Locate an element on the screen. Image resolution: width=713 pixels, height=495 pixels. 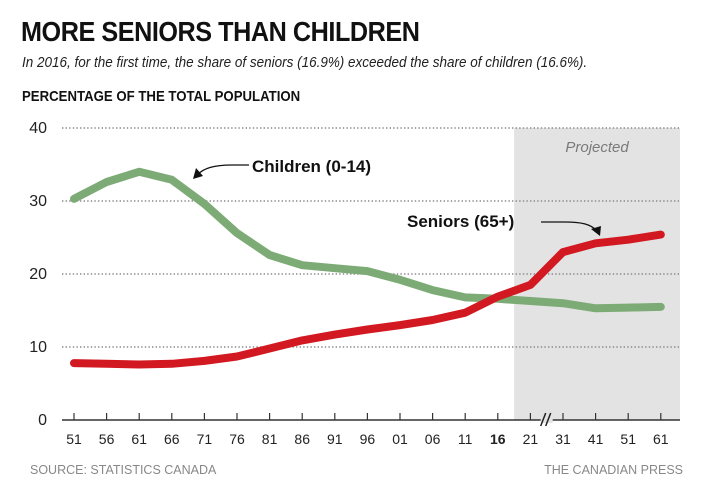
x-tick-label: 31 is located at coordinates (563, 439).